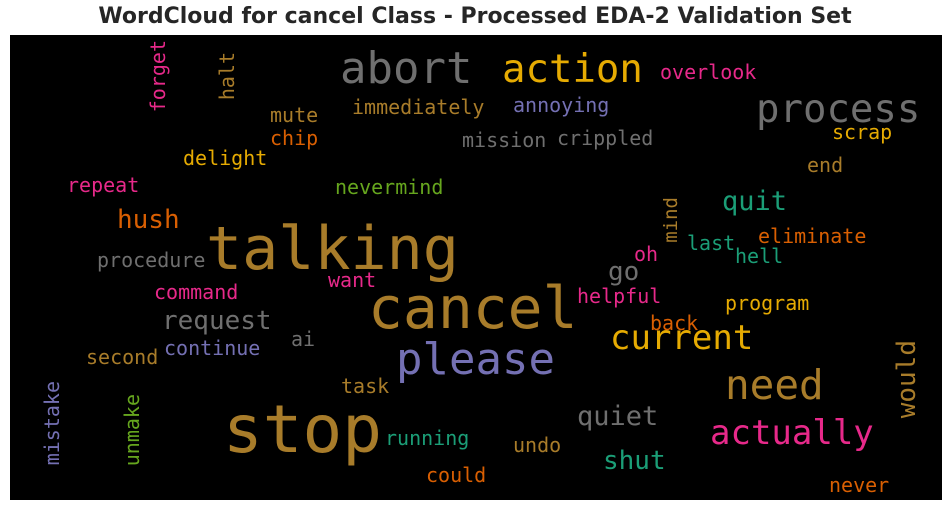 This screenshot has width=950, height=511. What do you see at coordinates (427, 438) in the screenshot?
I see `word-running: running` at bounding box center [427, 438].